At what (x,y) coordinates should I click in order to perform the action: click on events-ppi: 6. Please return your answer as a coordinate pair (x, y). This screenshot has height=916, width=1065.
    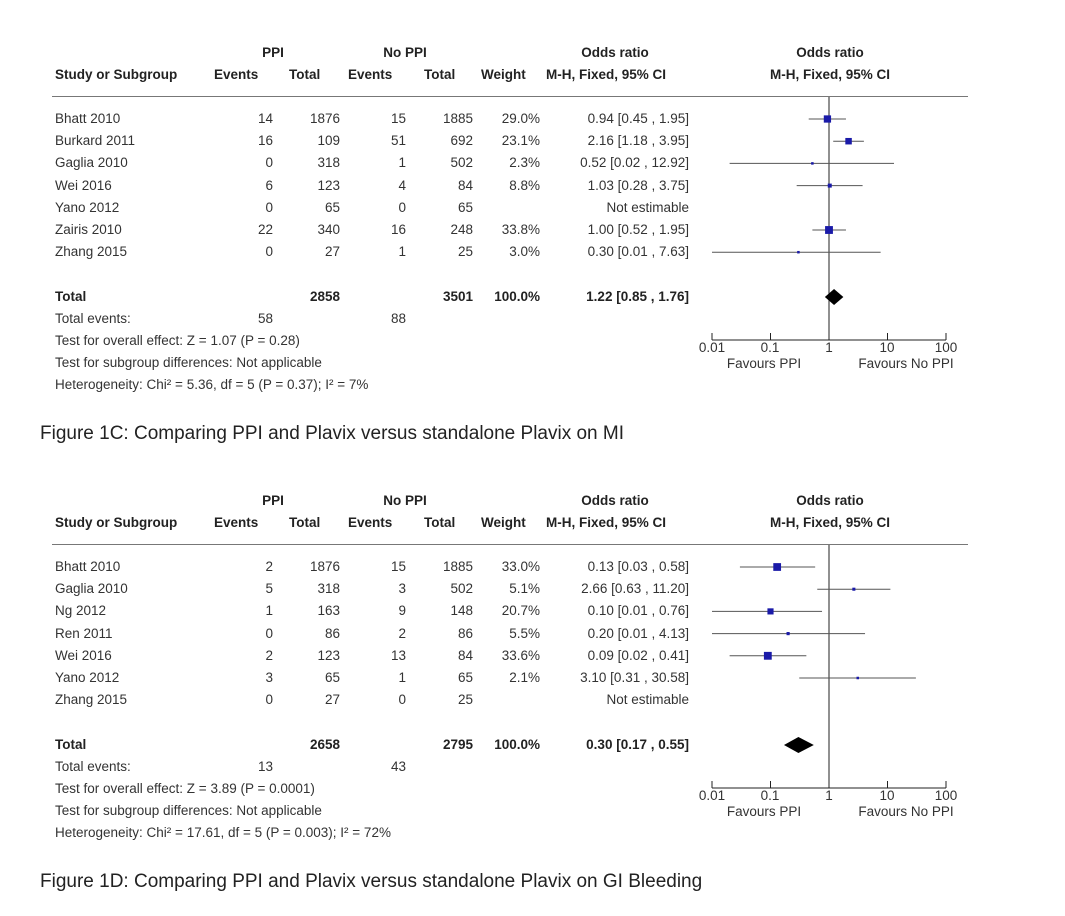
    Looking at the image, I should click on (269, 185).